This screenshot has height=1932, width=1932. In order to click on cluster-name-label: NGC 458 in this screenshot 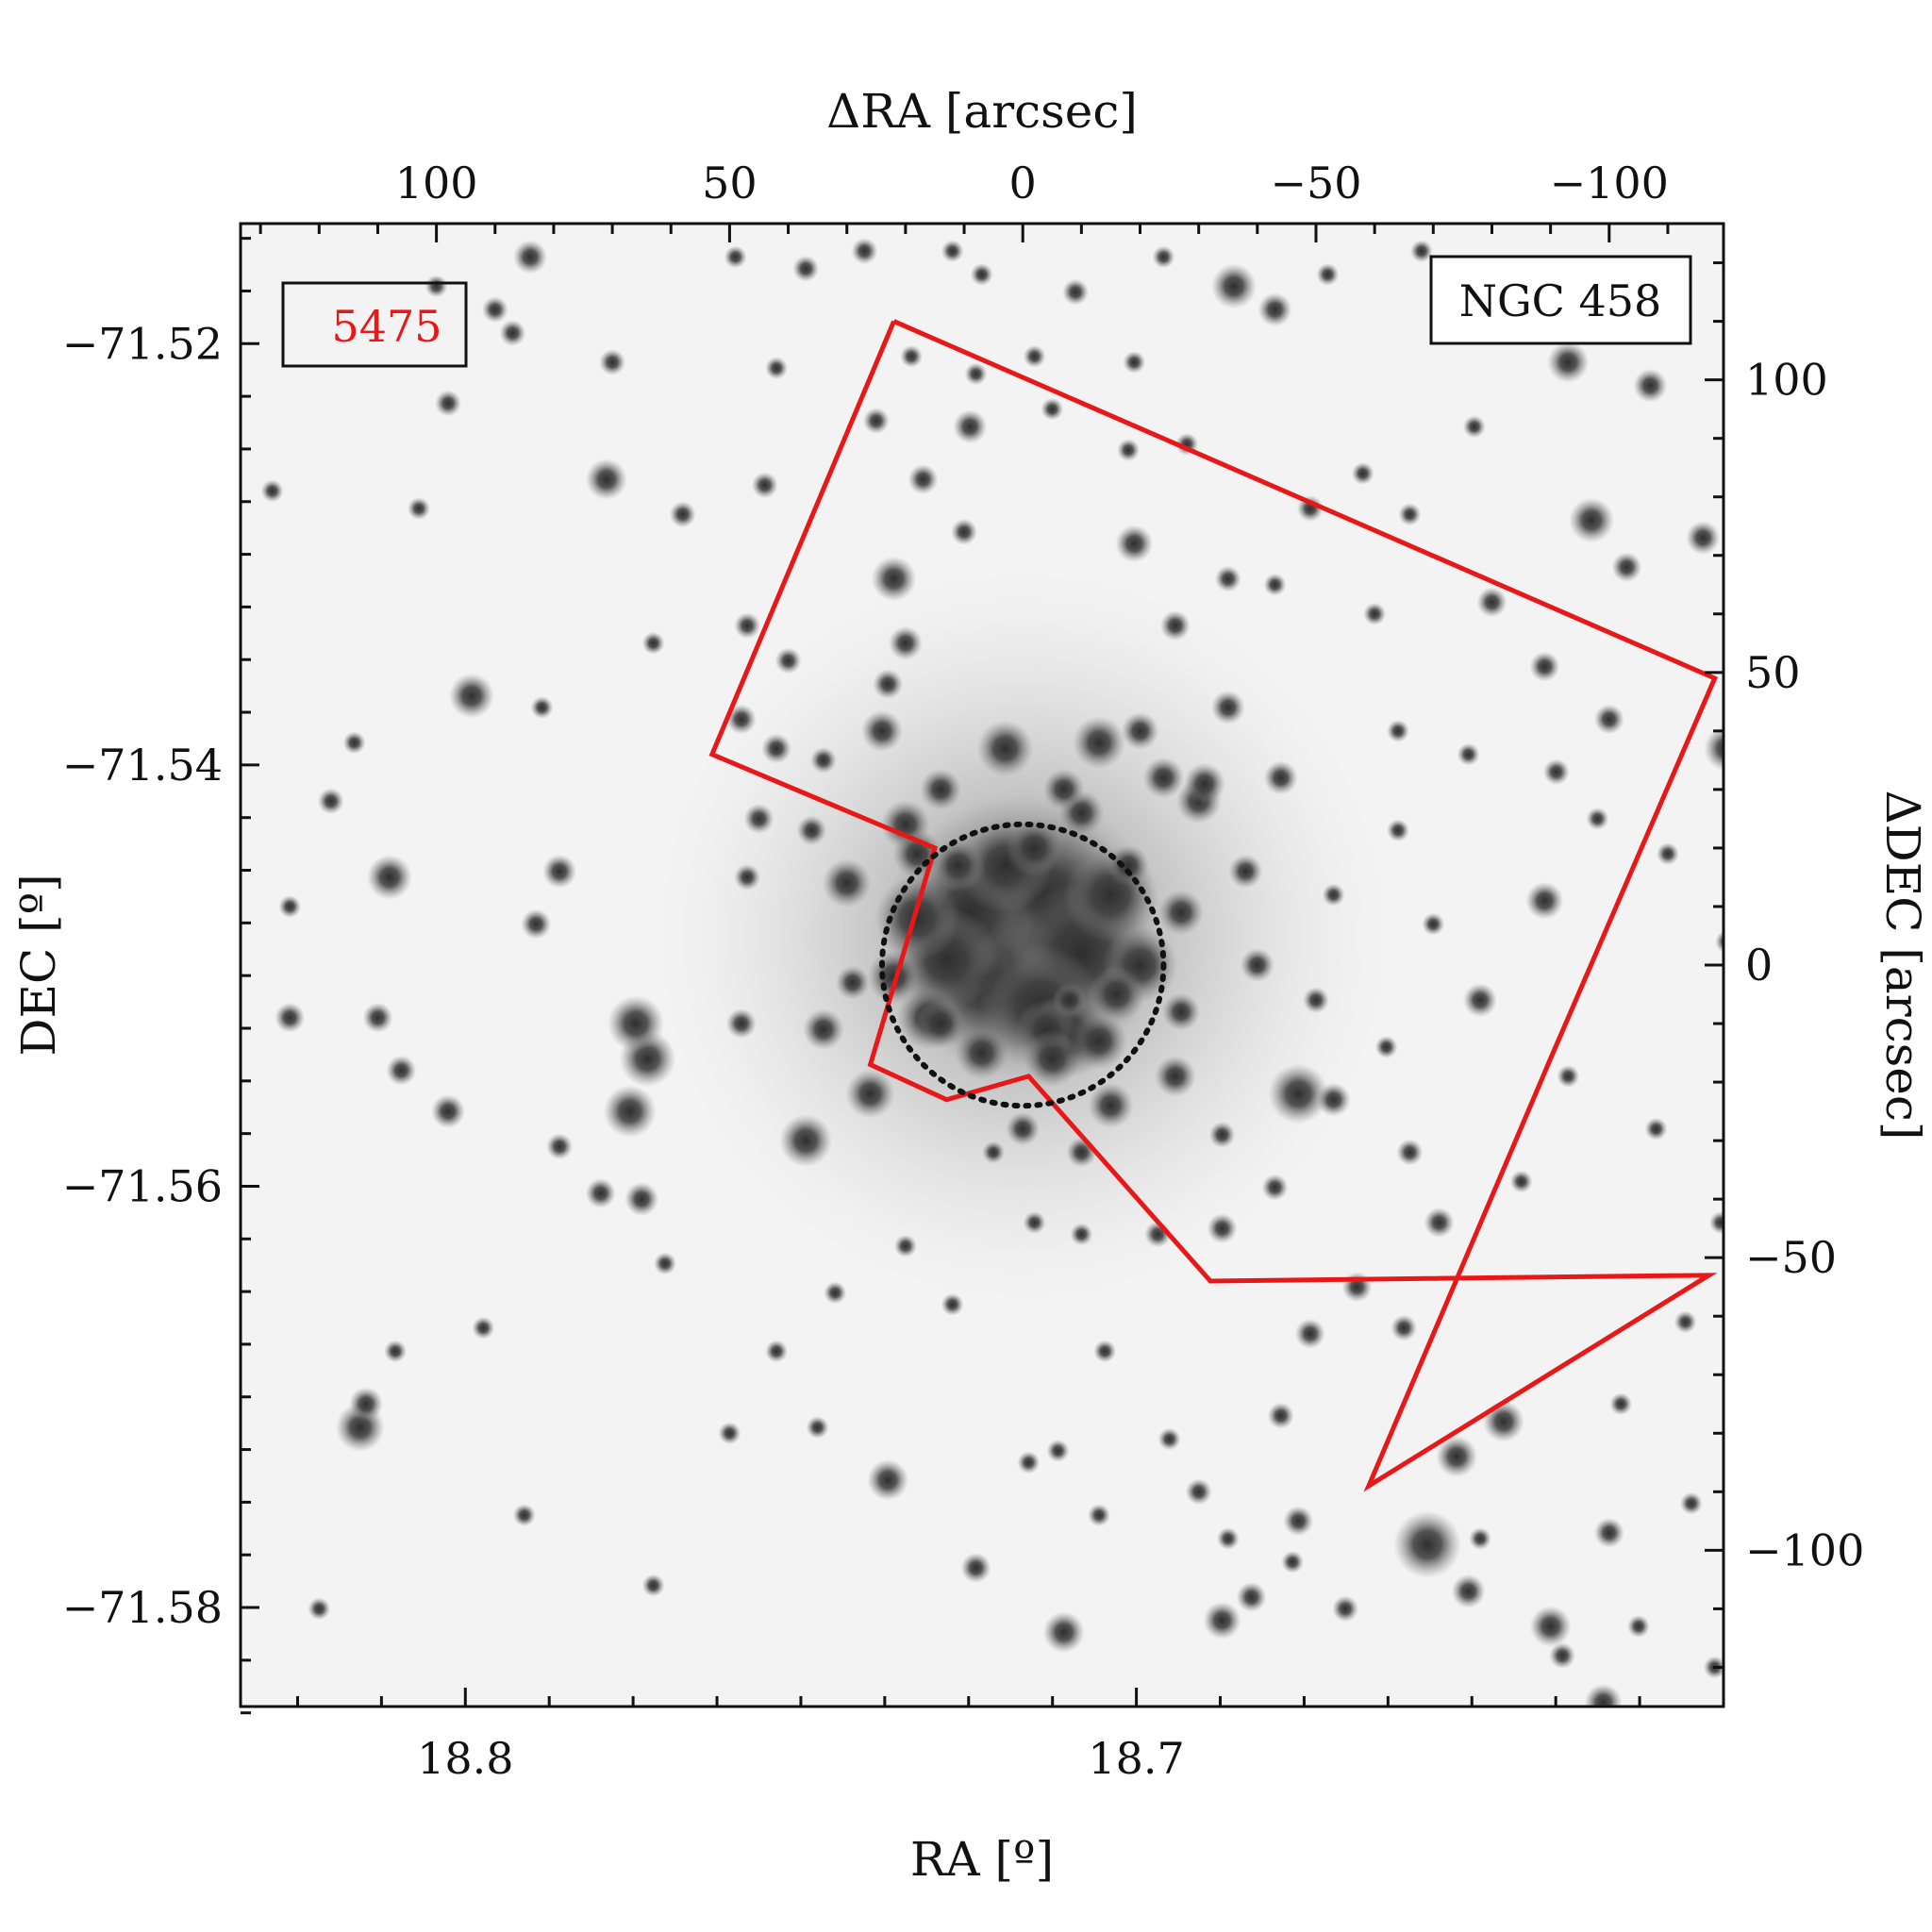, I will do `click(1561, 301)`.